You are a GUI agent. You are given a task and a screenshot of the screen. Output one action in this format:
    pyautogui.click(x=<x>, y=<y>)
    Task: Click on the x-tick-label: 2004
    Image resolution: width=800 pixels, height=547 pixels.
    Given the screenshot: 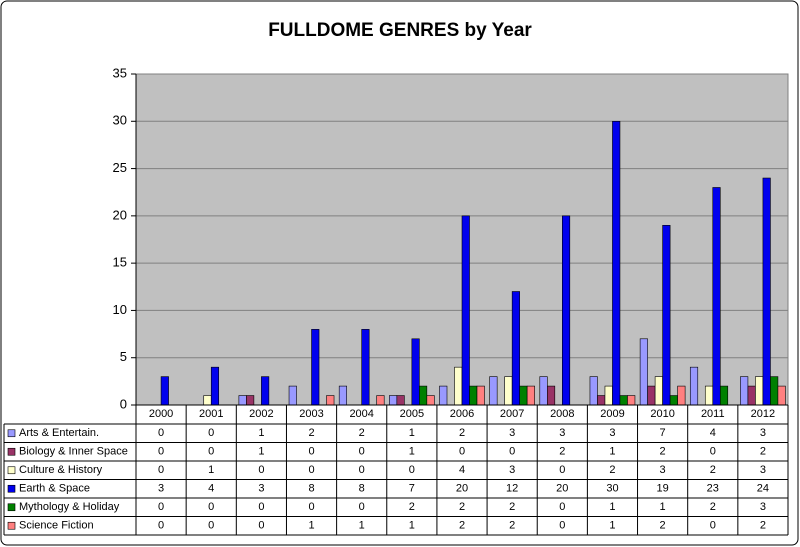 What is the action you would take?
    pyautogui.click(x=361, y=414)
    